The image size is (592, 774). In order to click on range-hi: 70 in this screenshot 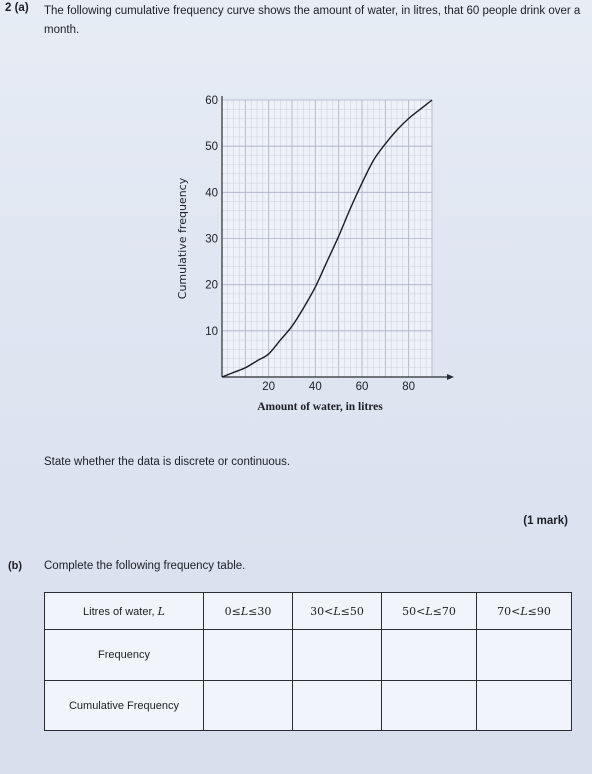, I will do `click(448, 611)`.